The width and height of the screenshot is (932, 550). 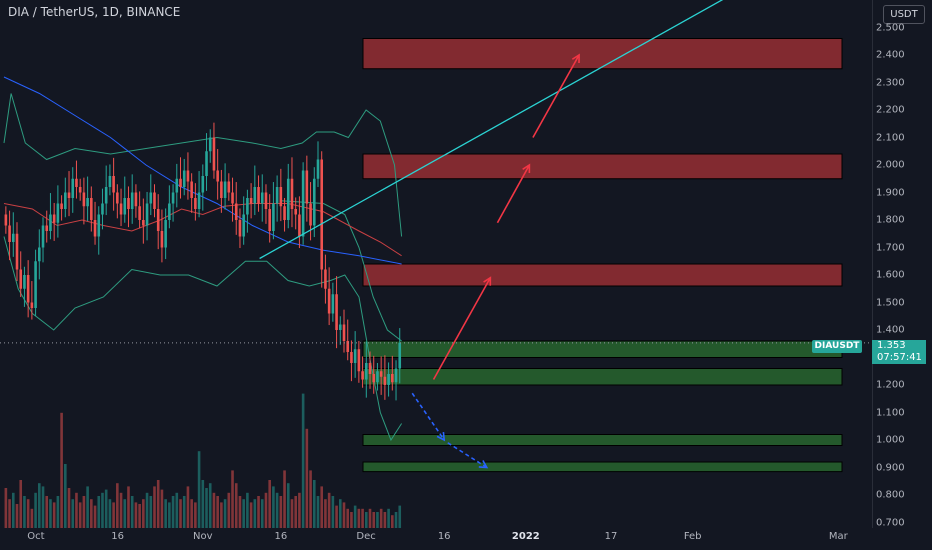 What do you see at coordinates (890, 467) in the screenshot?
I see `y-tick-label: 0.900` at bounding box center [890, 467].